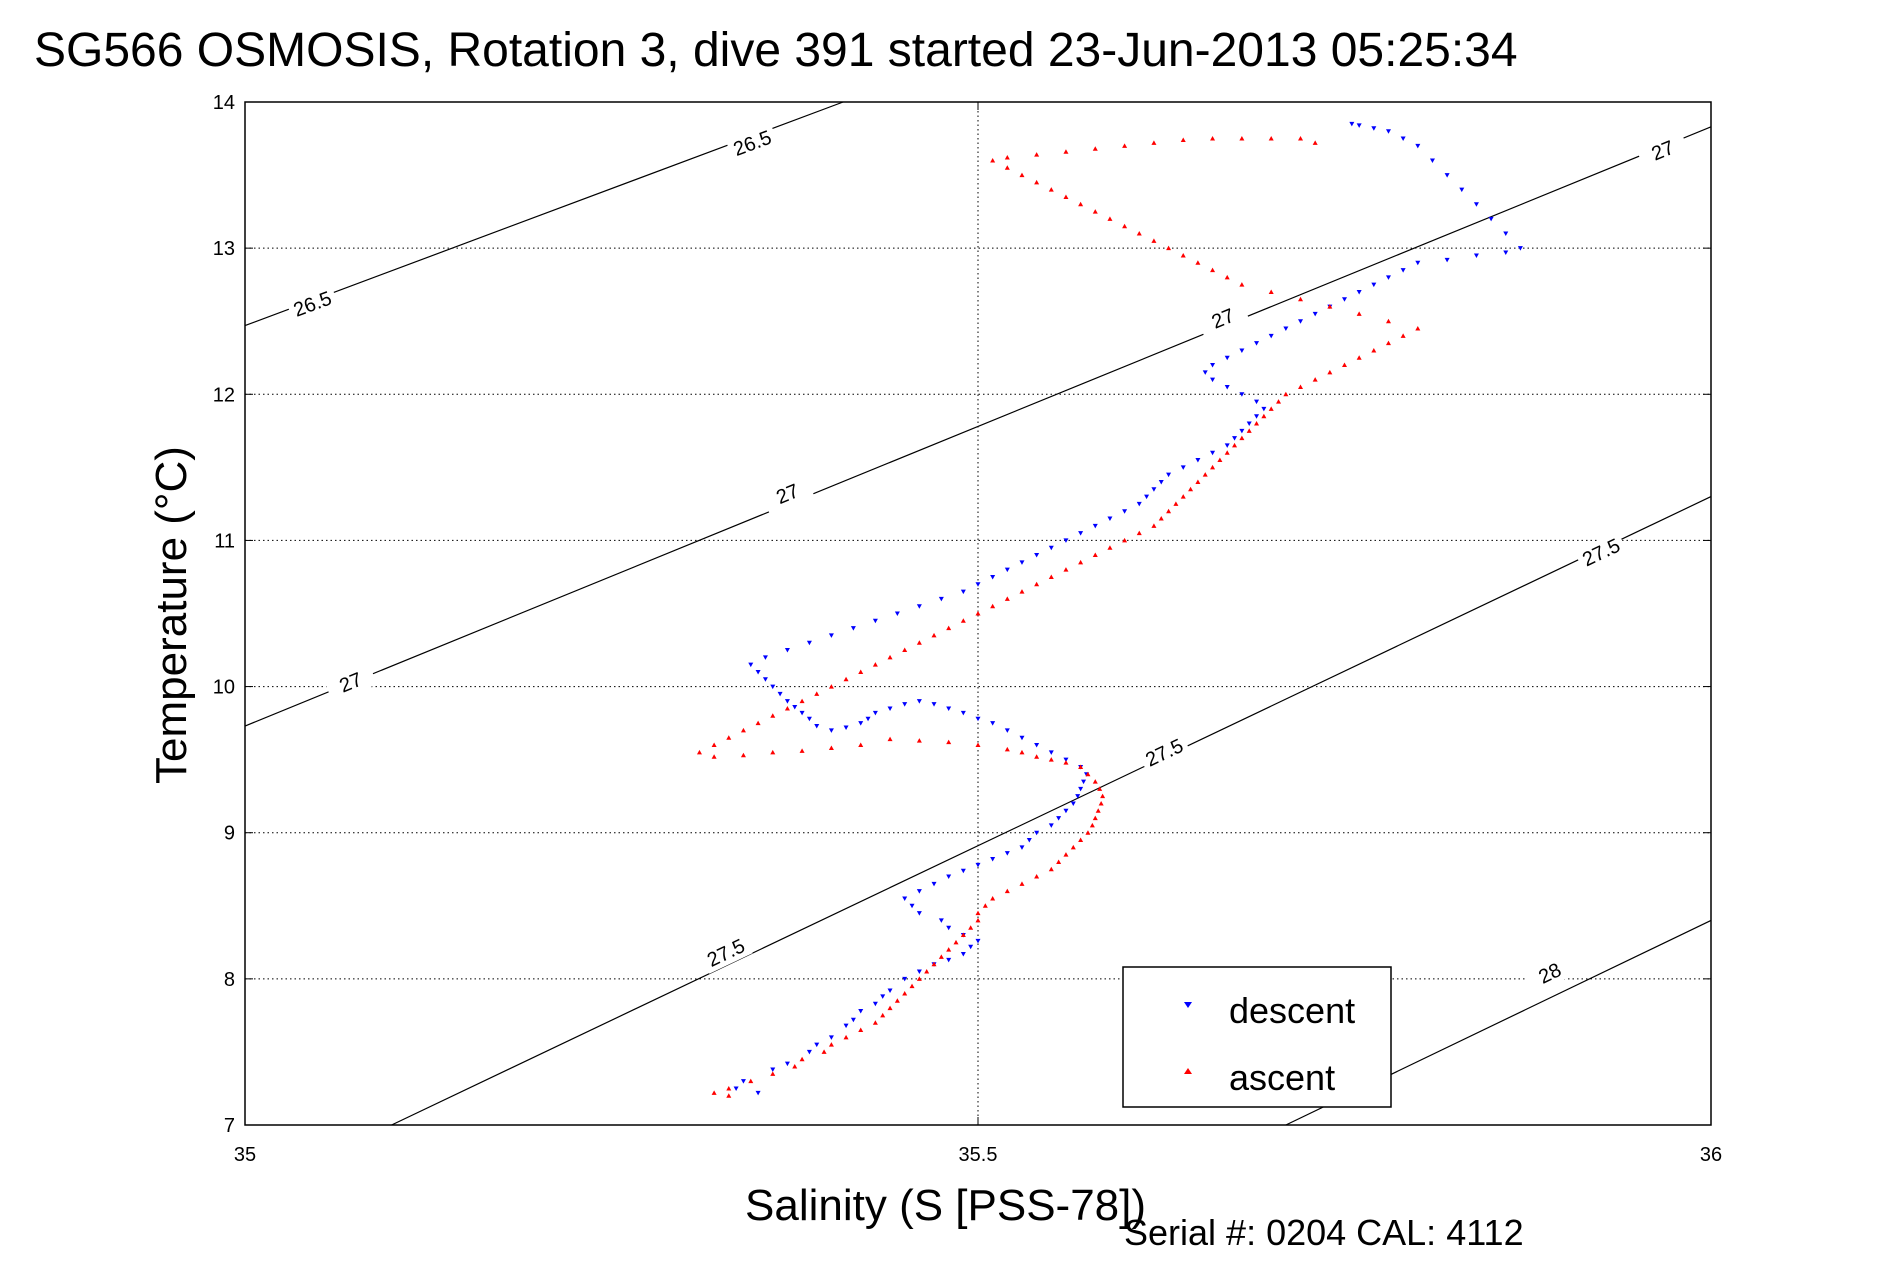 The height and width of the screenshot is (1262, 1891). What do you see at coordinates (171, 615) in the screenshot?
I see `y-axis-title: Temperature (°C)` at bounding box center [171, 615].